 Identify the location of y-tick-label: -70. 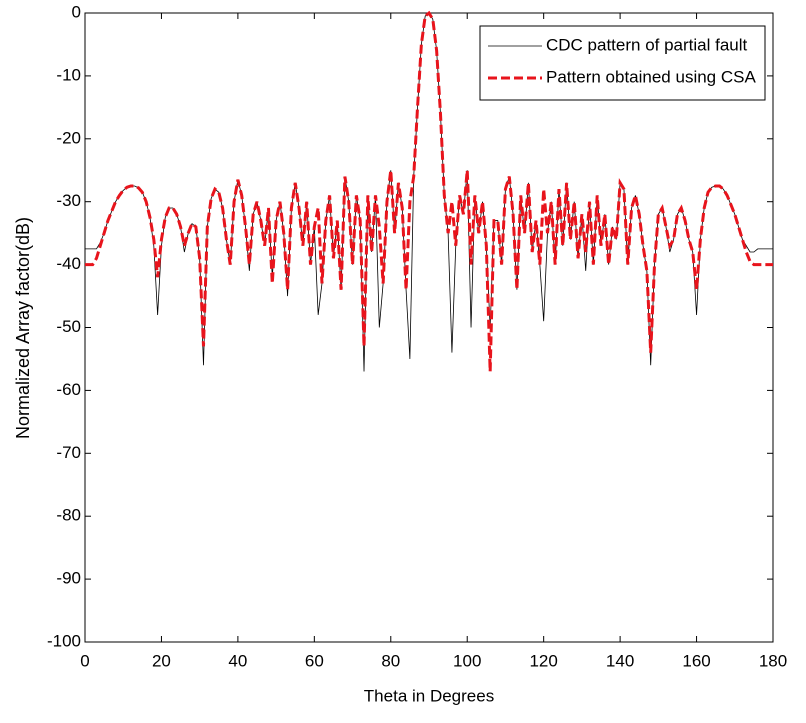
(68, 452).